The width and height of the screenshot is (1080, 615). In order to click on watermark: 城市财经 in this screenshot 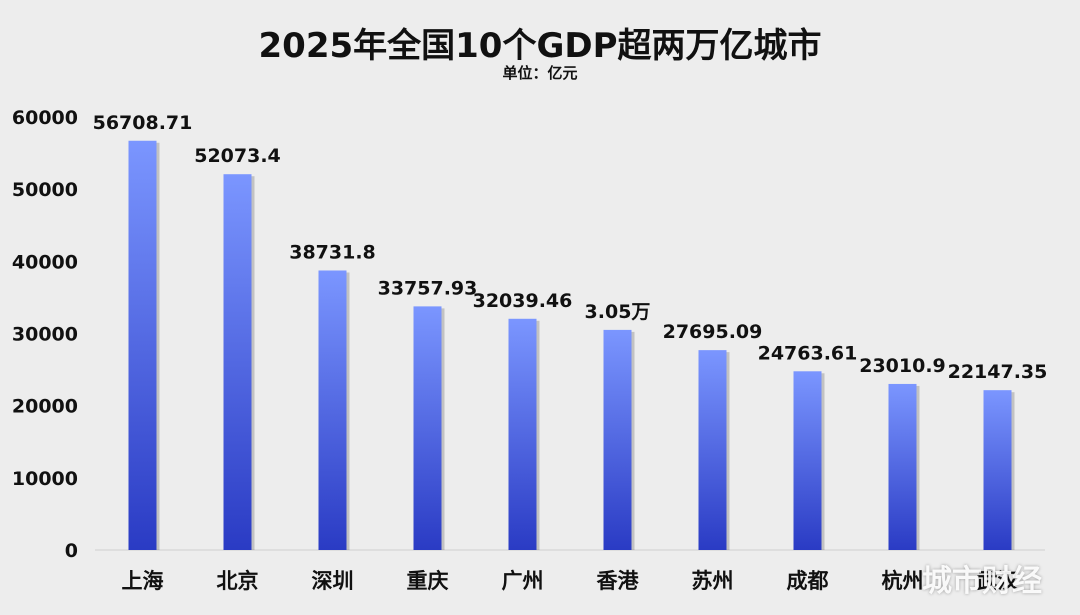, I will do `click(982, 581)`.